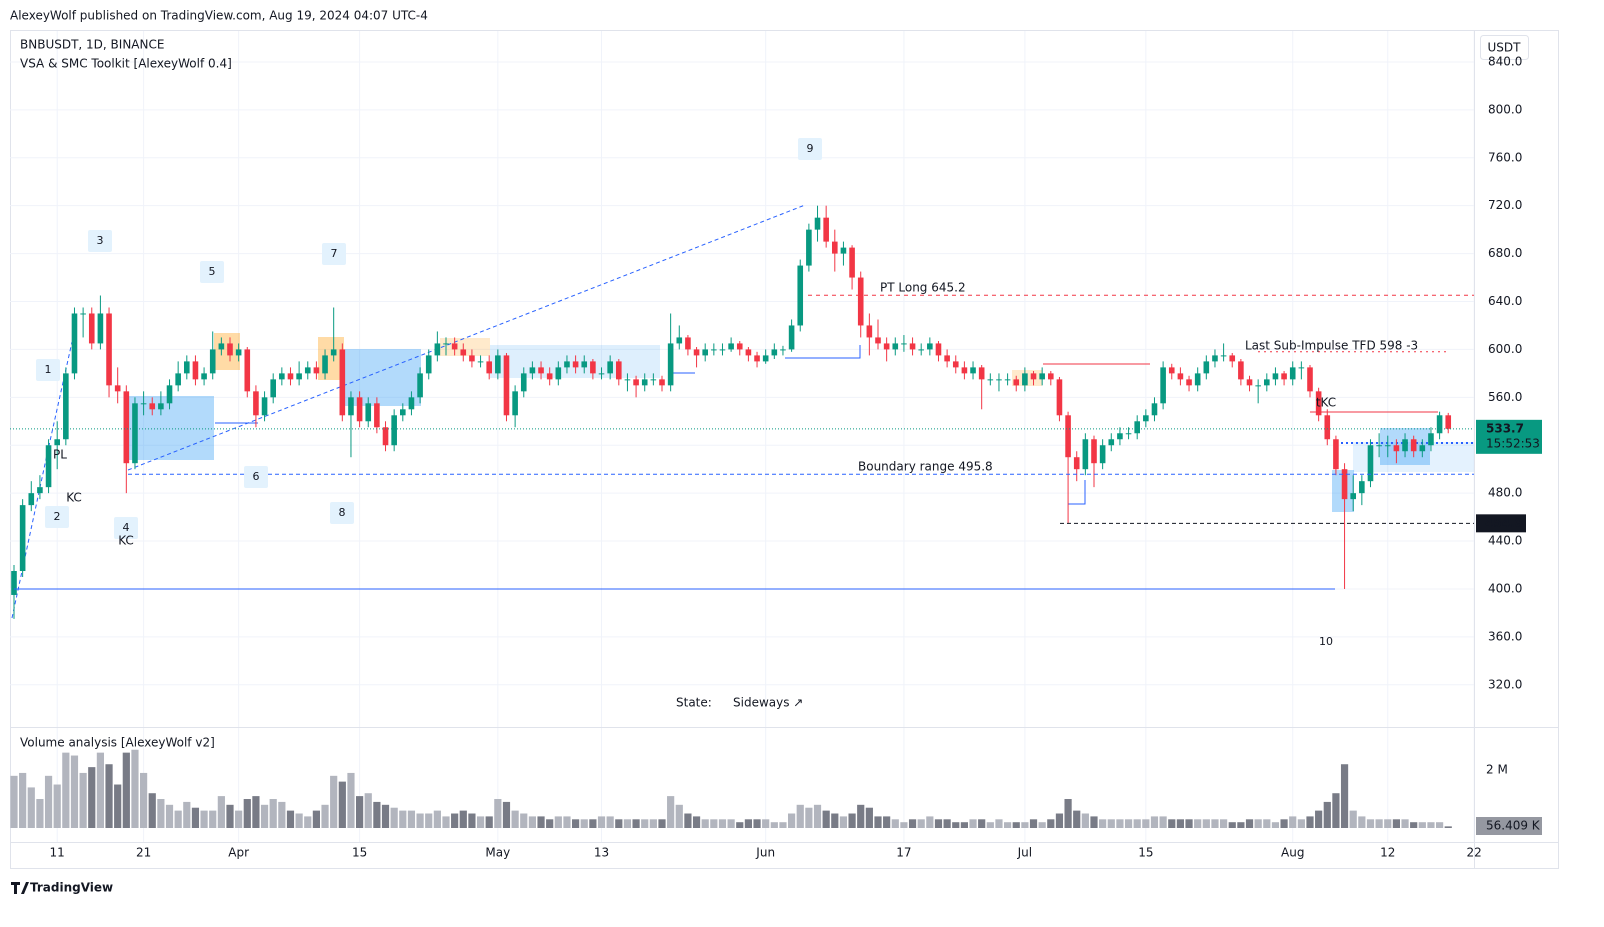 This screenshot has height=927, width=1604. I want to click on wave-badge, so click(810, 149).